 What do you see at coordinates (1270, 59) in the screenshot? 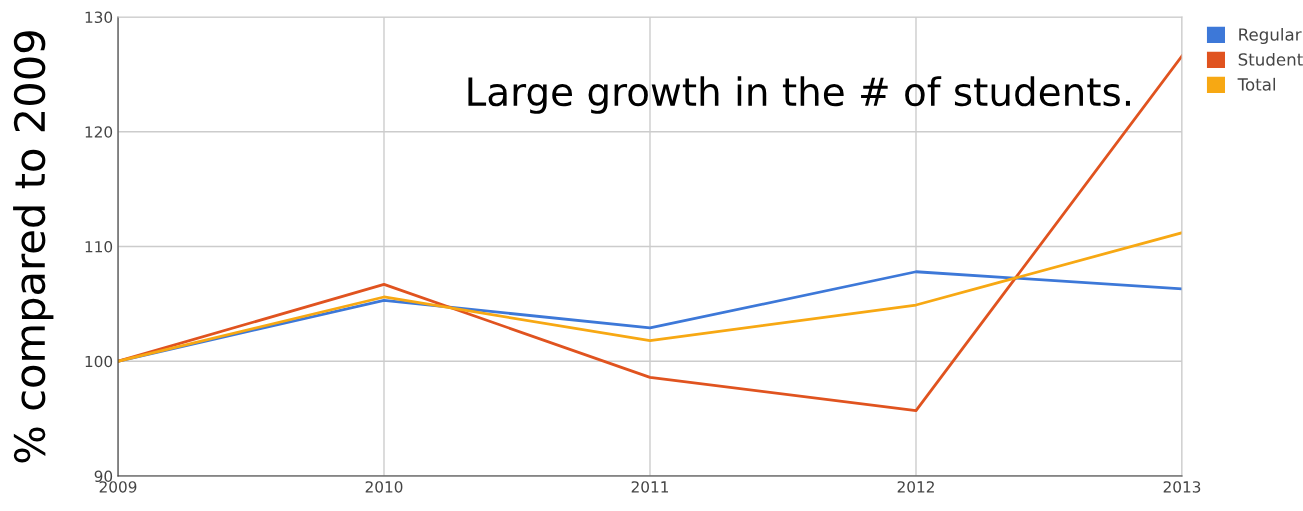
I see `legend-label: Student` at bounding box center [1270, 59].